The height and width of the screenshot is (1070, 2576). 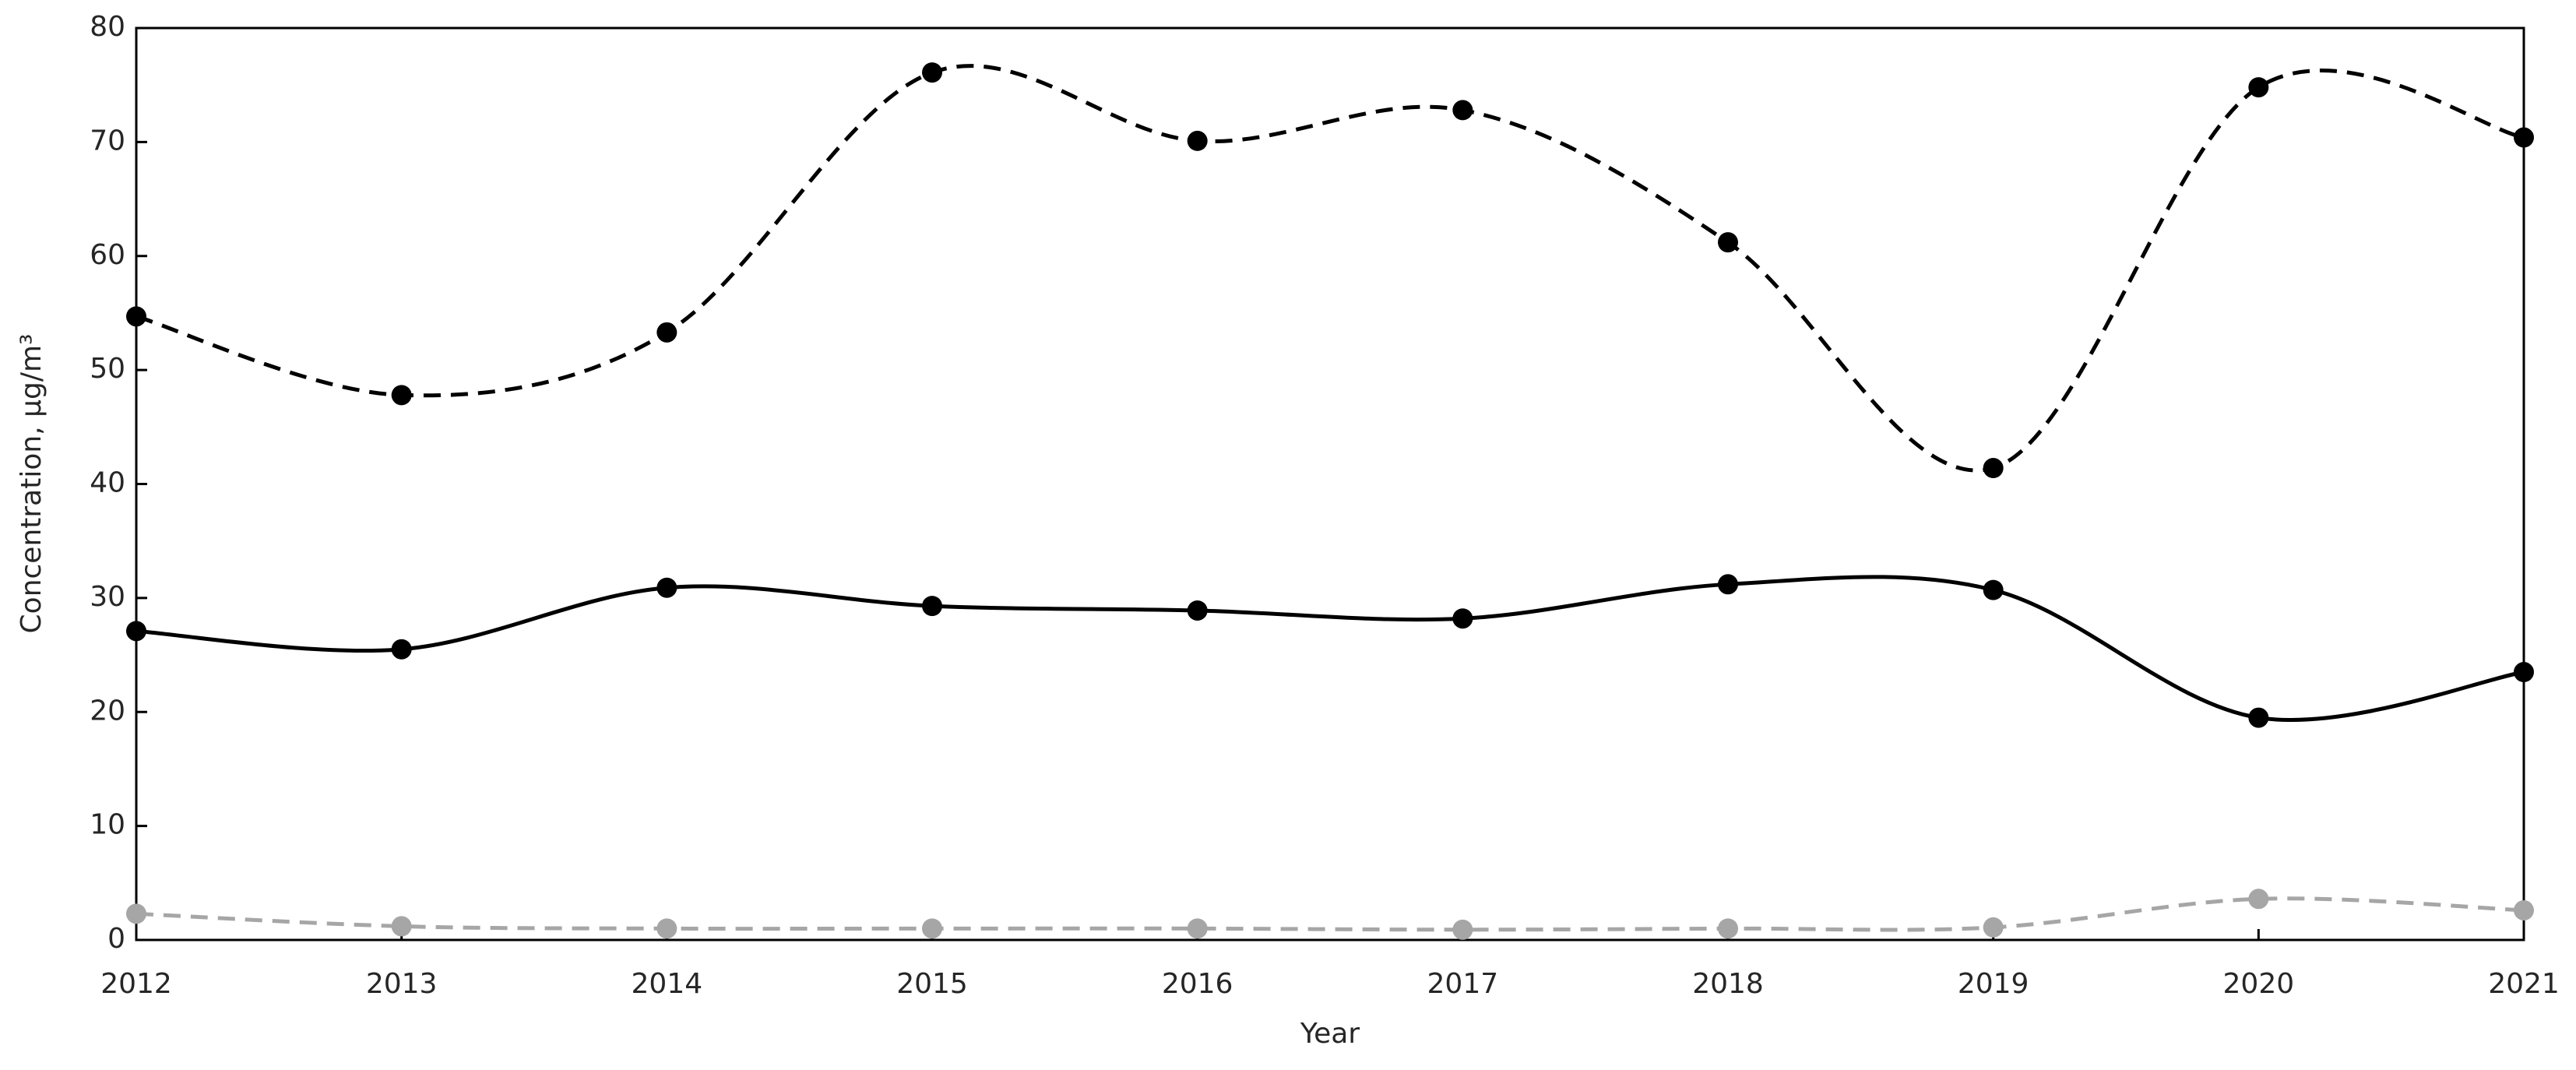 I want to click on x-tick-label: 2019, so click(x=1993, y=984).